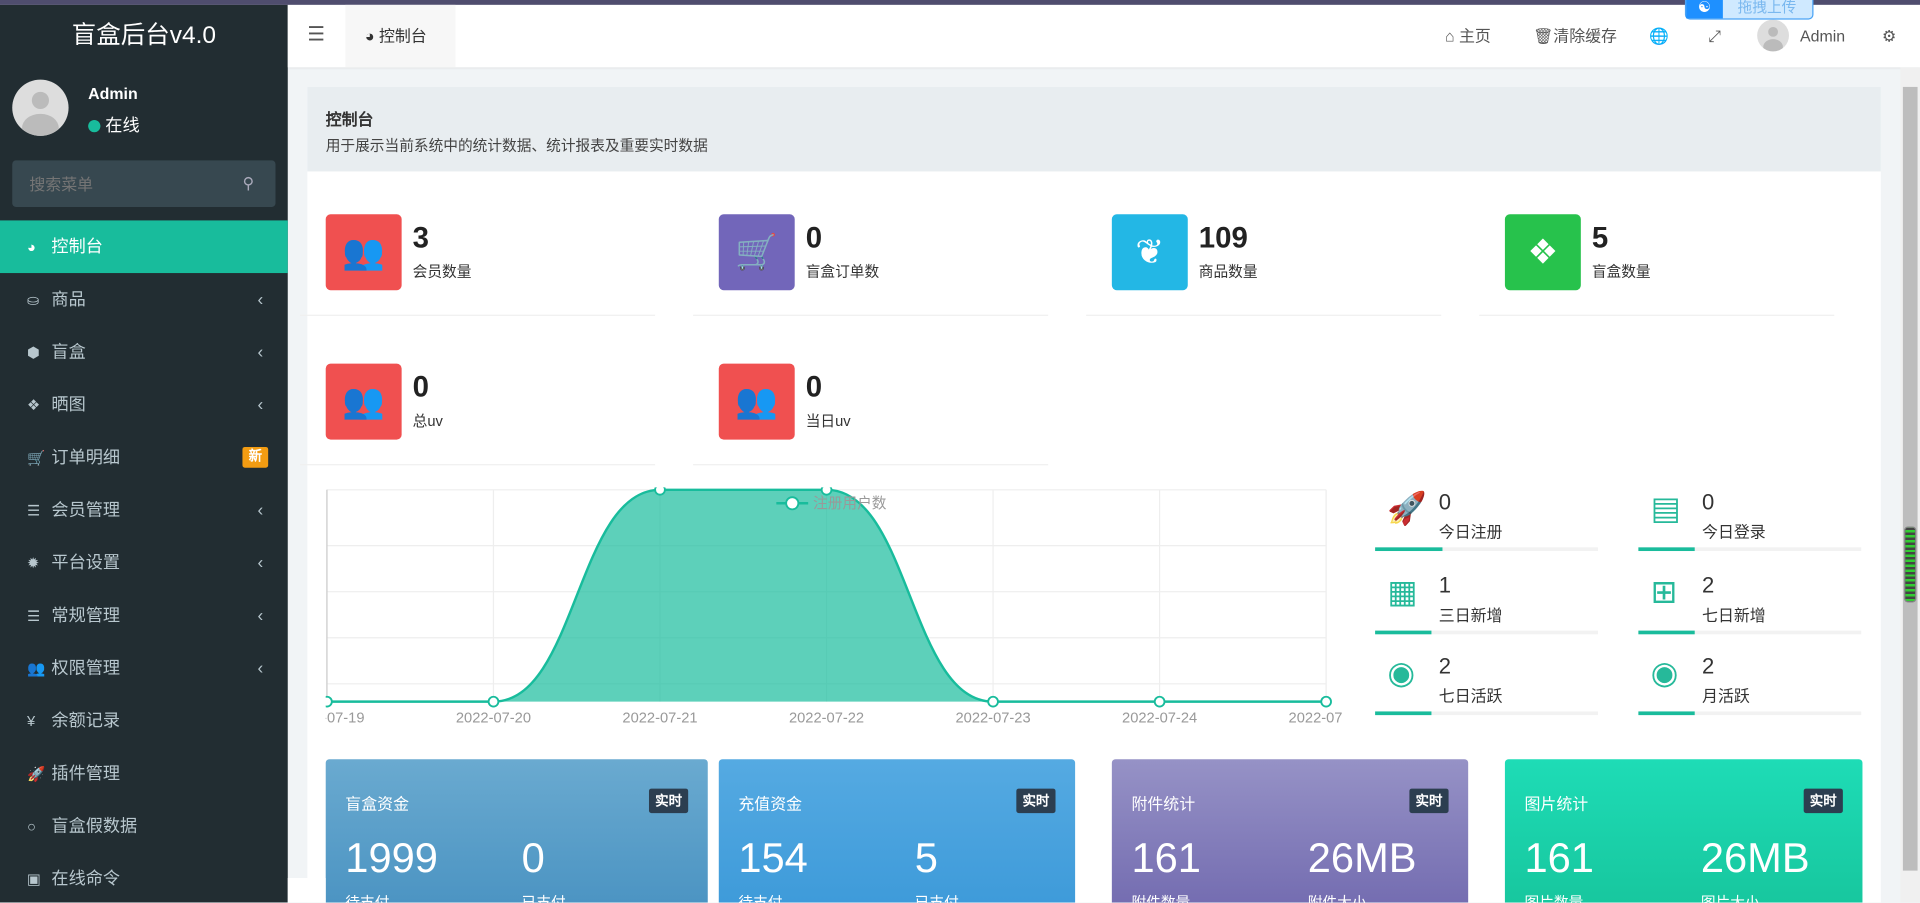 The image size is (1920, 903). What do you see at coordinates (144, 510) in the screenshot?
I see `sidebar-item-5: ☰ 会员管理 ‹` at bounding box center [144, 510].